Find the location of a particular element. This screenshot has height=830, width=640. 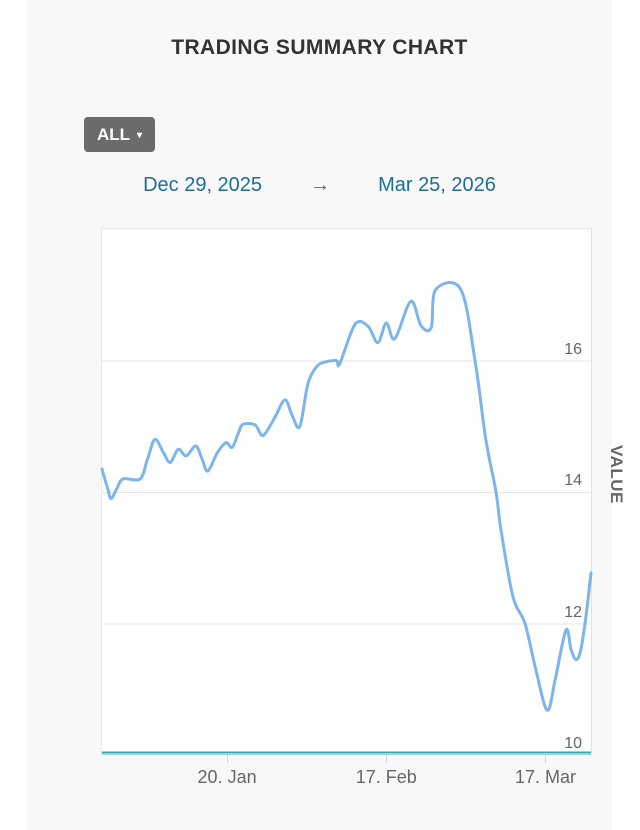

page-title: TRADING SUMMARY CHART is located at coordinates (319, 47).